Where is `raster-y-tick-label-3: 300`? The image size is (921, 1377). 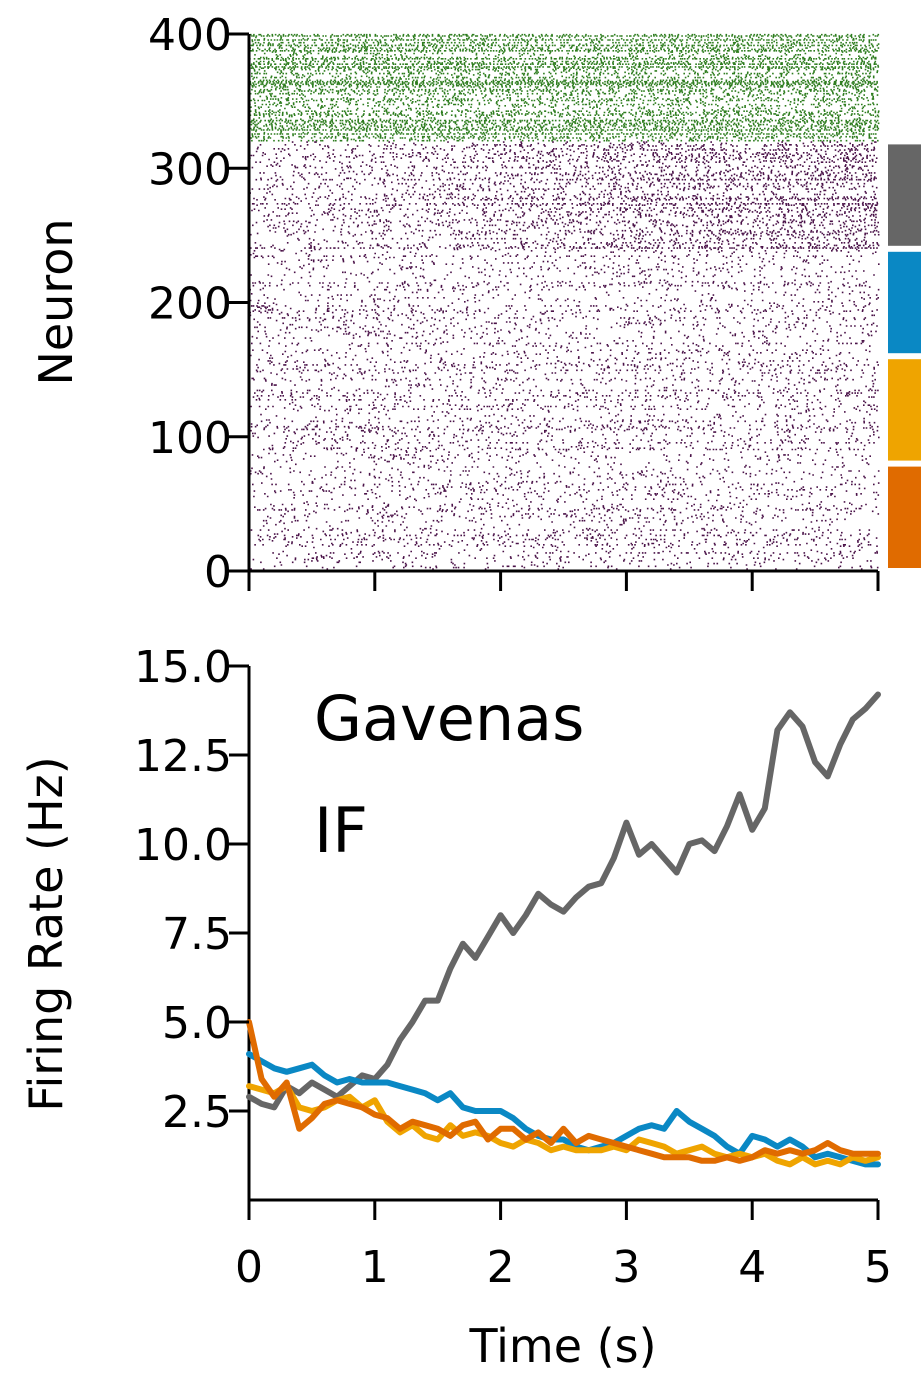 raster-y-tick-label-3: 300 is located at coordinates (190, 169).